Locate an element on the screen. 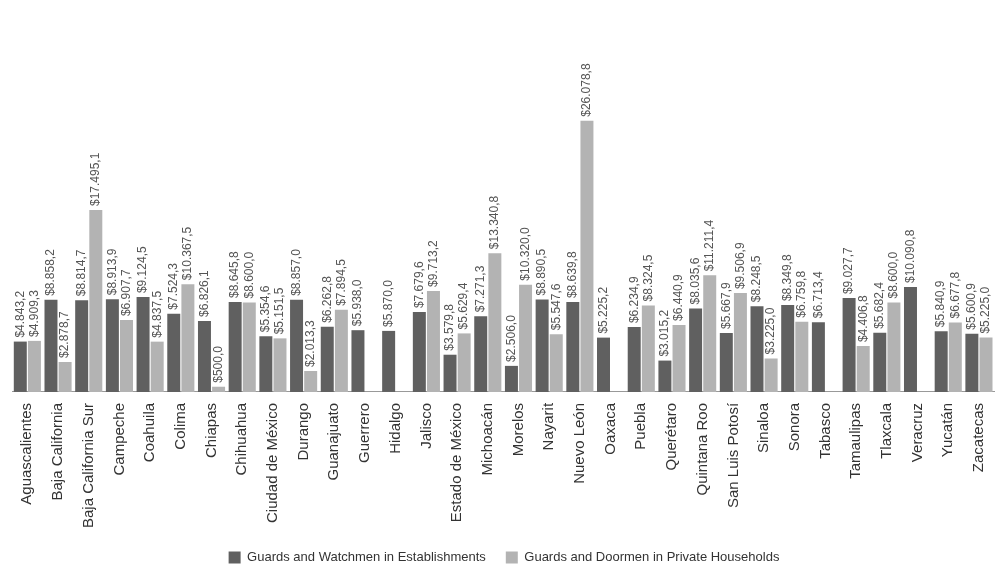 This screenshot has width=1008, height=582. data-label: $8.324,5 is located at coordinates (647, 278).